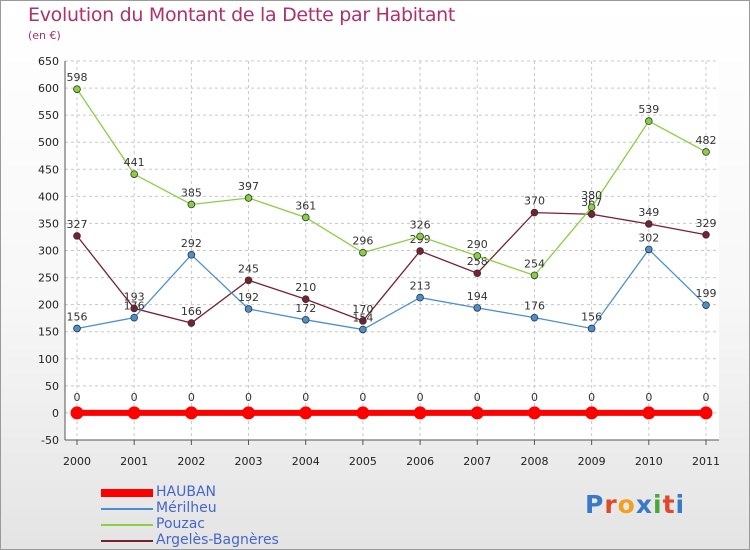 The image size is (750, 550). What do you see at coordinates (305, 287) in the screenshot?
I see `data-label: 210` at bounding box center [305, 287].